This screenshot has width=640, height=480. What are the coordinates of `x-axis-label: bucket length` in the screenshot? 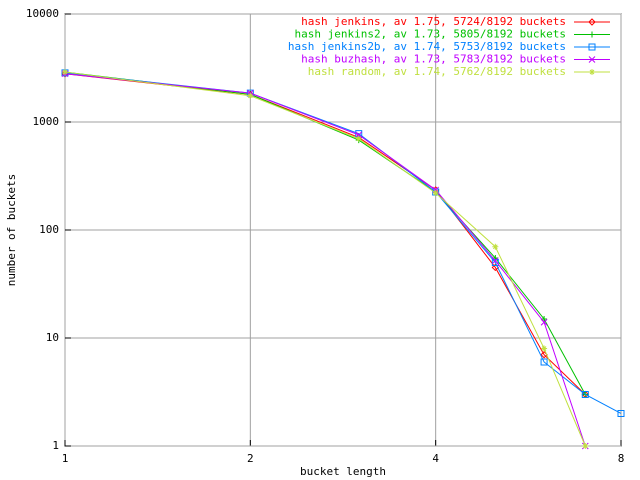 It's located at (343, 471).